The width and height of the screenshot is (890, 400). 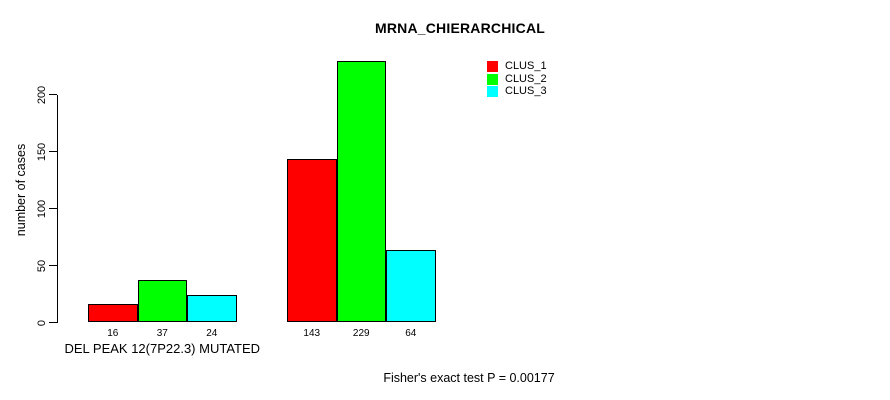 What do you see at coordinates (42, 208) in the screenshot?
I see `y-axis-tick-label: 100` at bounding box center [42, 208].